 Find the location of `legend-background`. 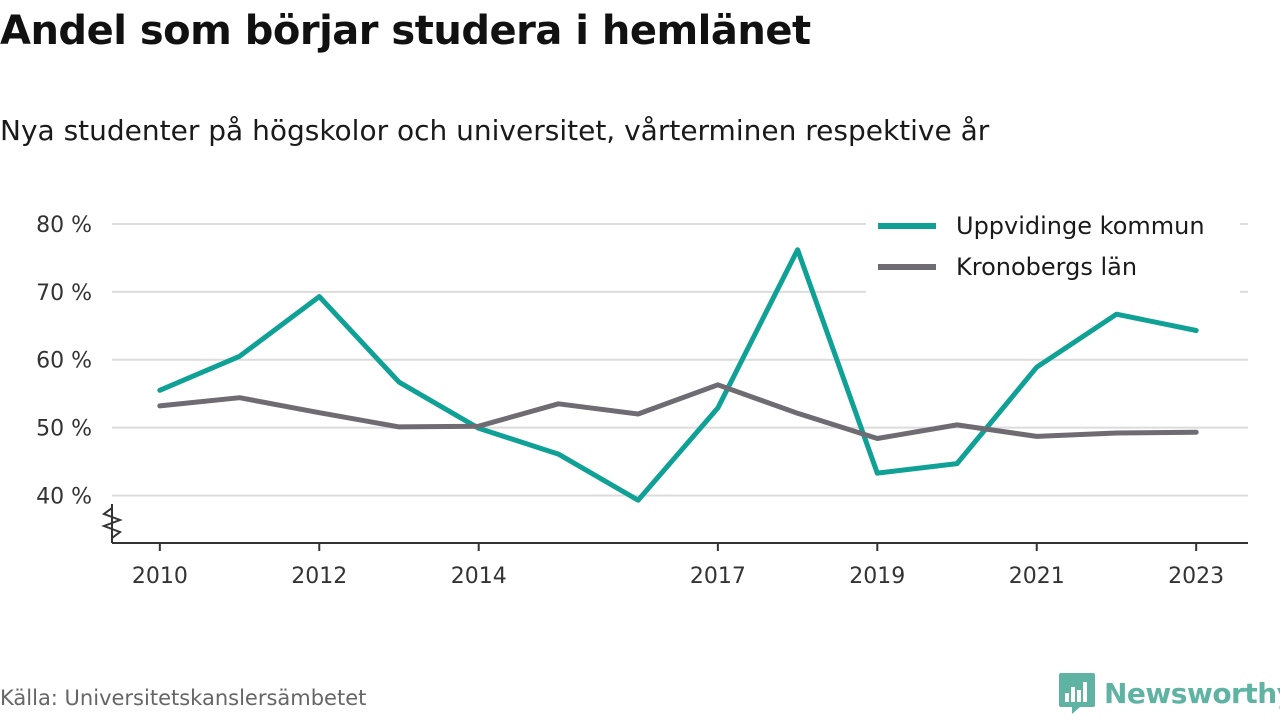

legend-background is located at coordinates (1053, 250).